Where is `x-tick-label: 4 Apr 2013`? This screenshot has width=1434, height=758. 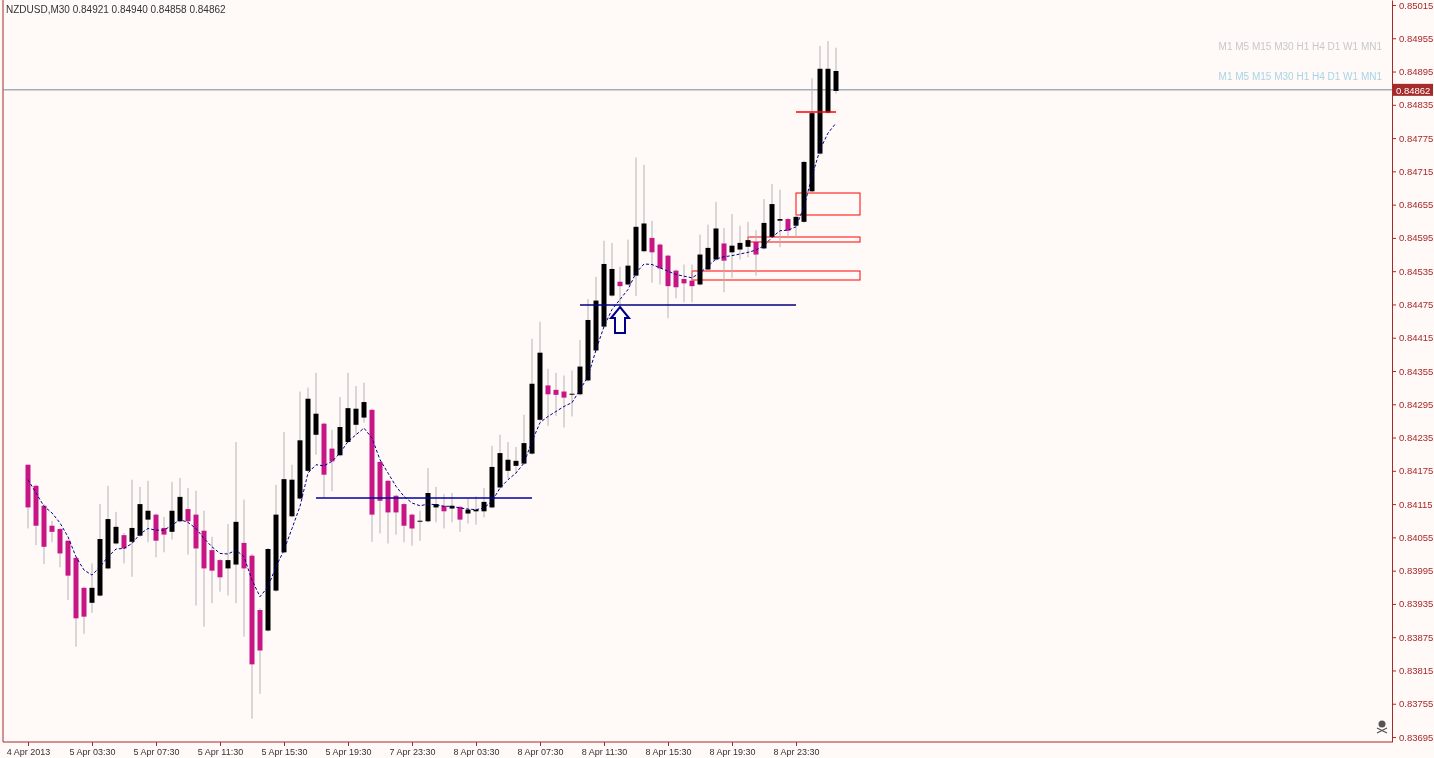 x-tick-label: 4 Apr 2013 is located at coordinates (28, 752).